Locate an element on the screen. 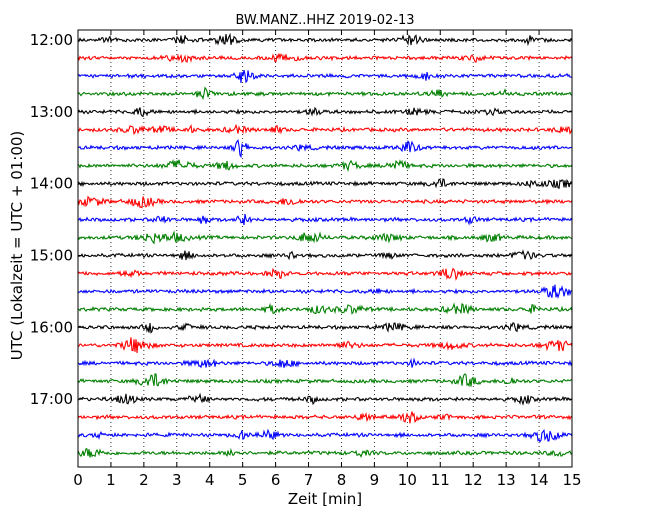 Image resolution: width=650 pixels, height=520 pixels. x-tick-label: 3 is located at coordinates (177, 480).